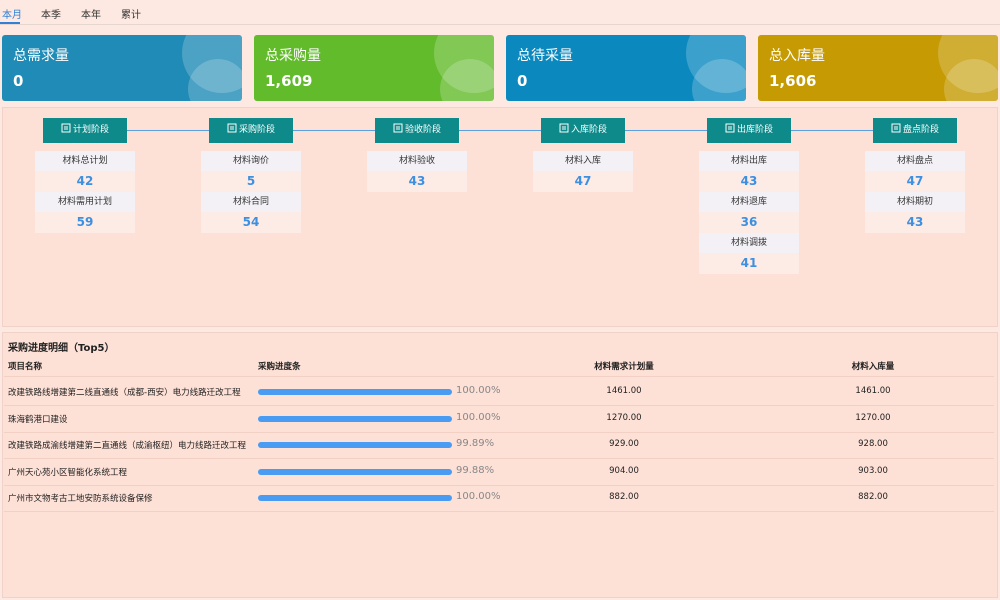 The image size is (1000, 600). I want to click on stage-header: 计划阶段, so click(85, 130).